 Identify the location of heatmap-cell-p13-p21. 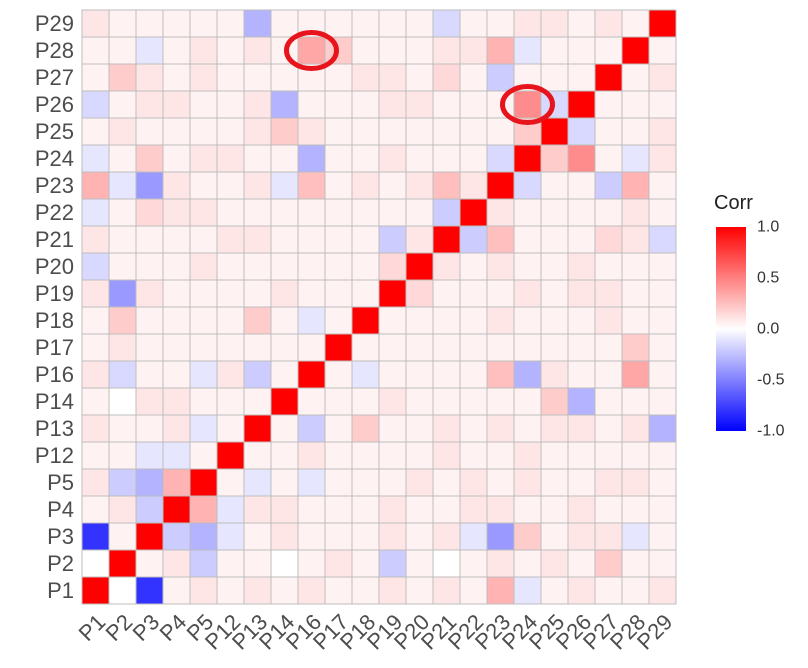
(446, 428).